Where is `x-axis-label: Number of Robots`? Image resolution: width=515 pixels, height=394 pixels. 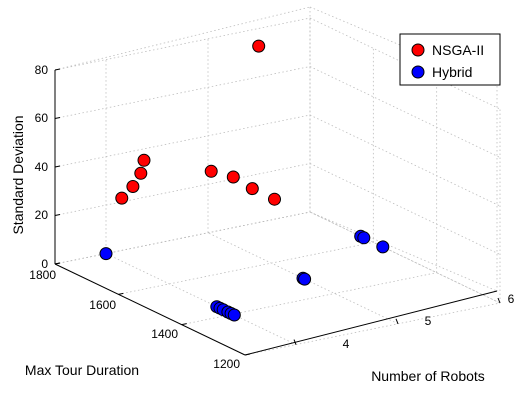
x-axis-label: Number of Robots is located at coordinates (428, 376).